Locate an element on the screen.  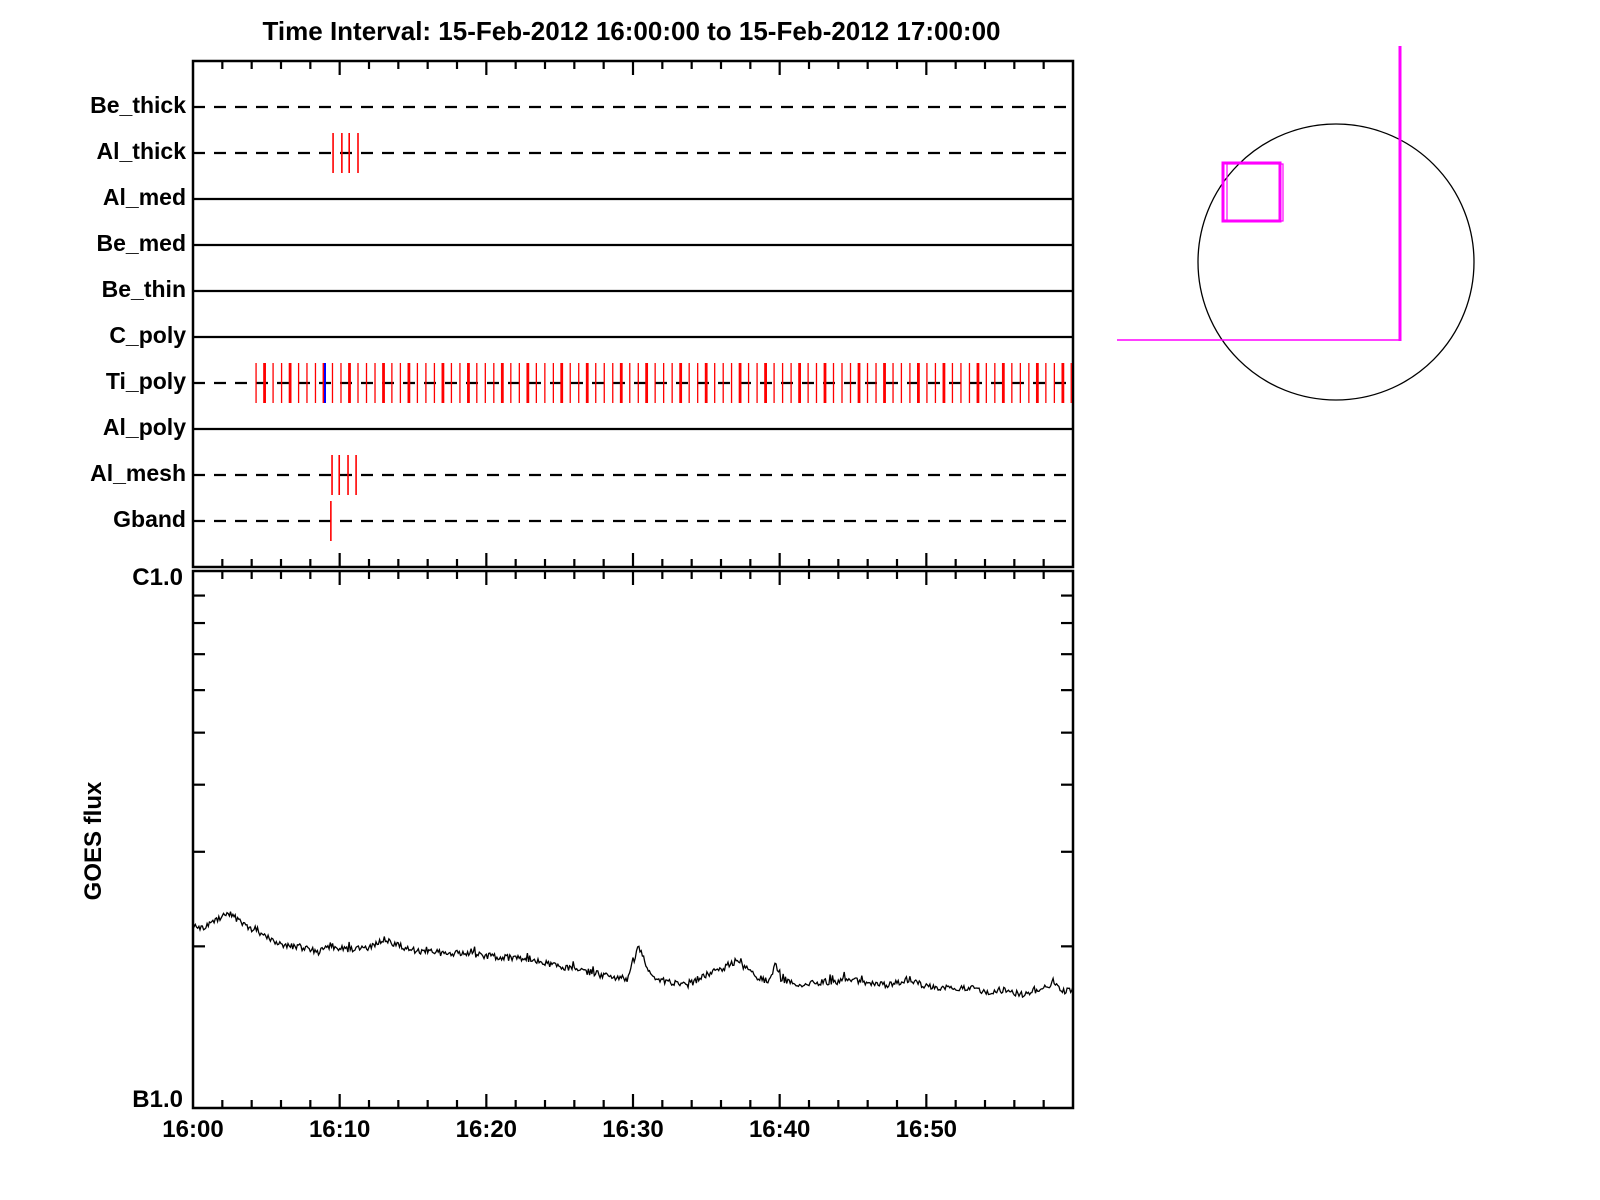
filter-row-label-Al_poly: Al_poly is located at coordinates (144, 427).